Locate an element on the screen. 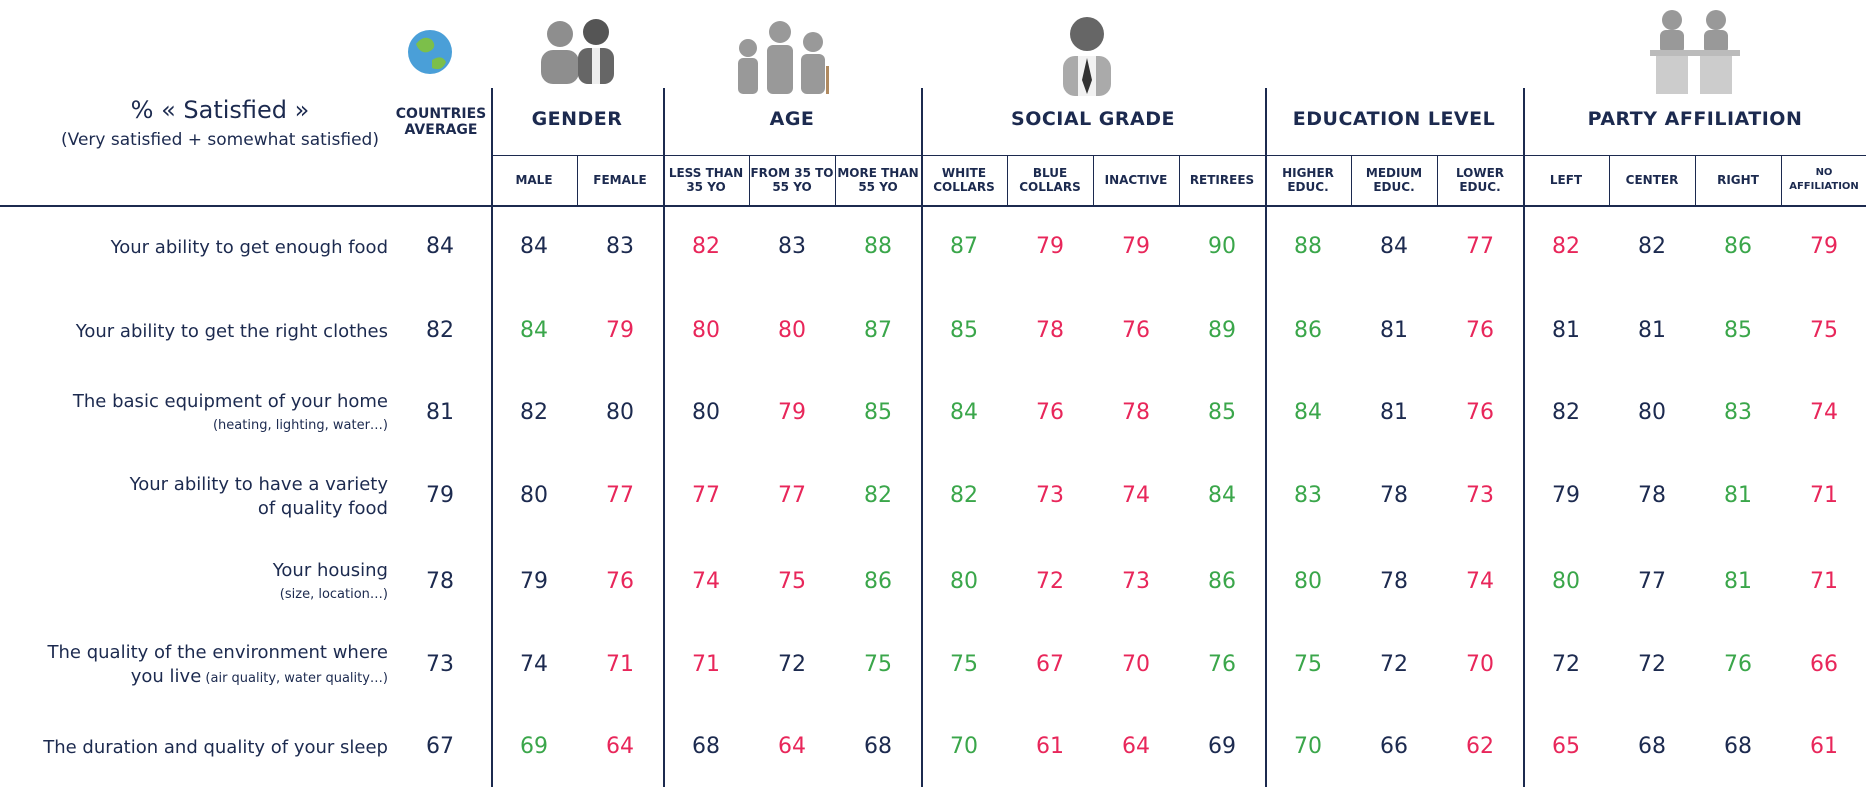  label-note: (air quality, water quality…) is located at coordinates (294, 678).